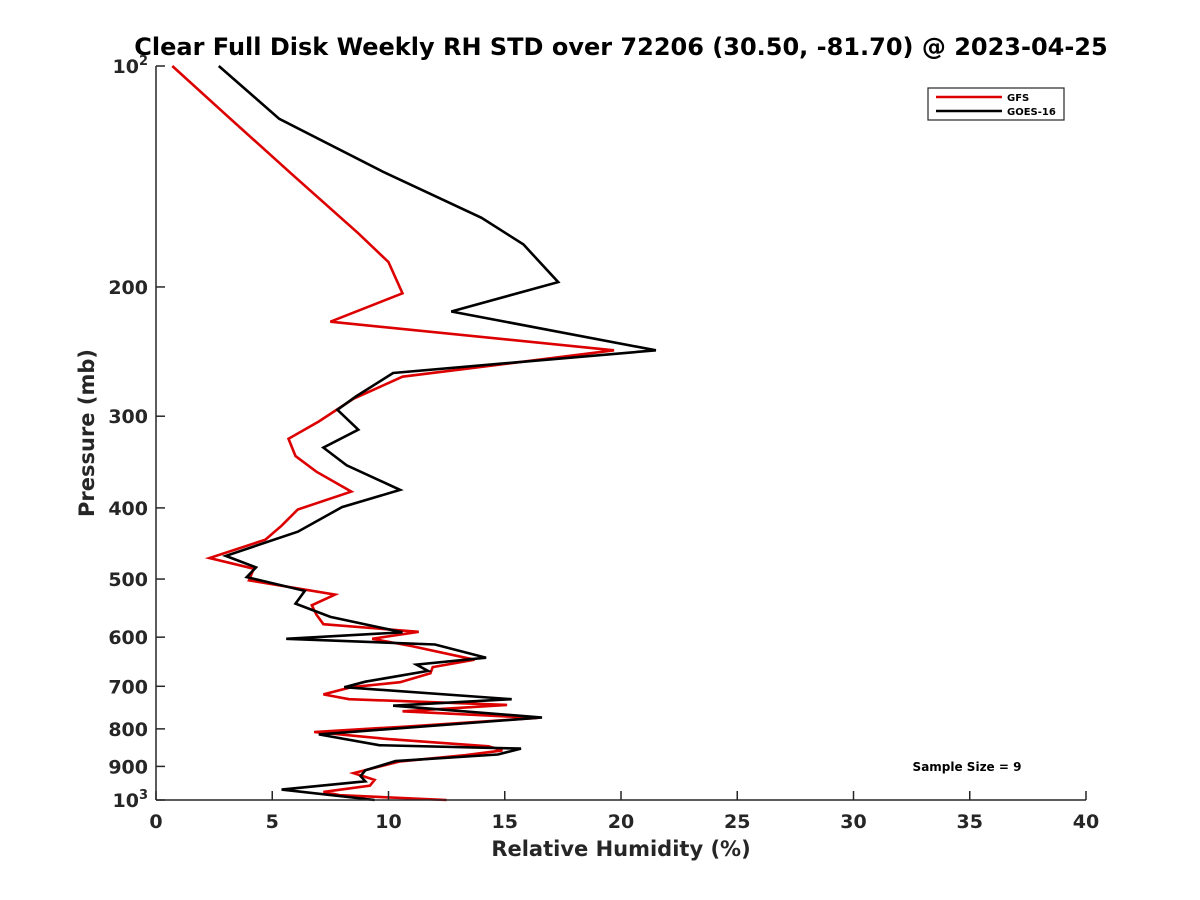  What do you see at coordinates (136, 433) in the screenshot?
I see `y-axis-ticks: 10² 200 300 400 500 600 700 800 900 10³` at bounding box center [136, 433].